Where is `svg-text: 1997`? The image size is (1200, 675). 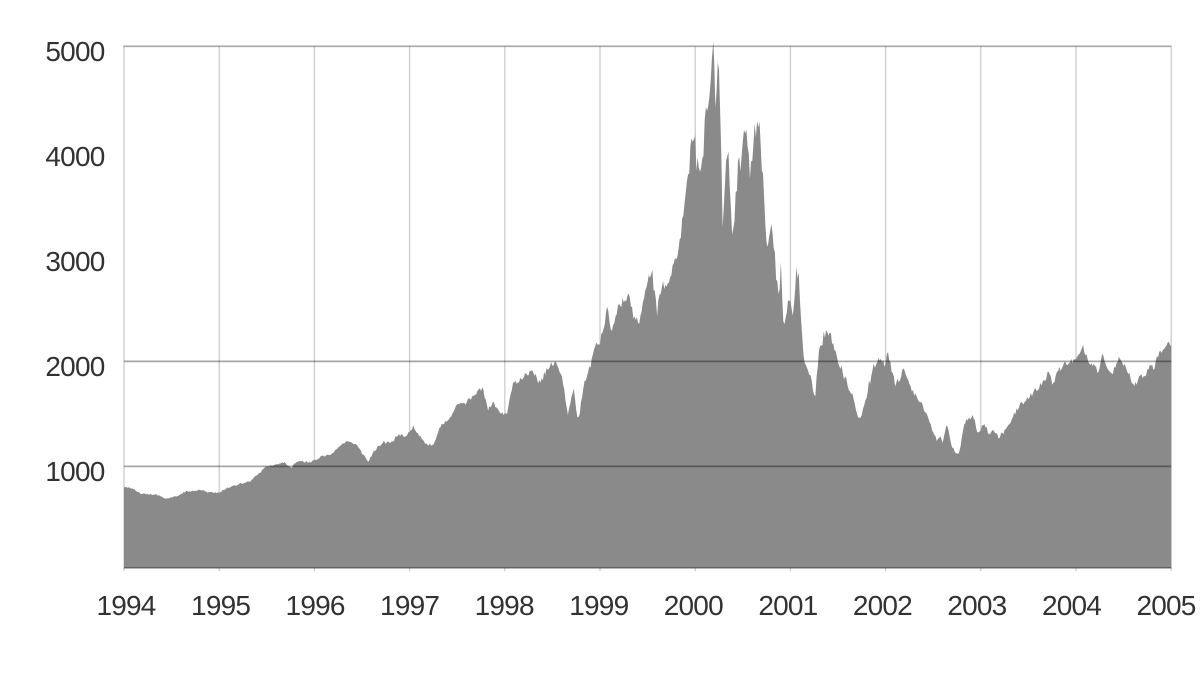
svg-text: 1997 is located at coordinates (409, 605).